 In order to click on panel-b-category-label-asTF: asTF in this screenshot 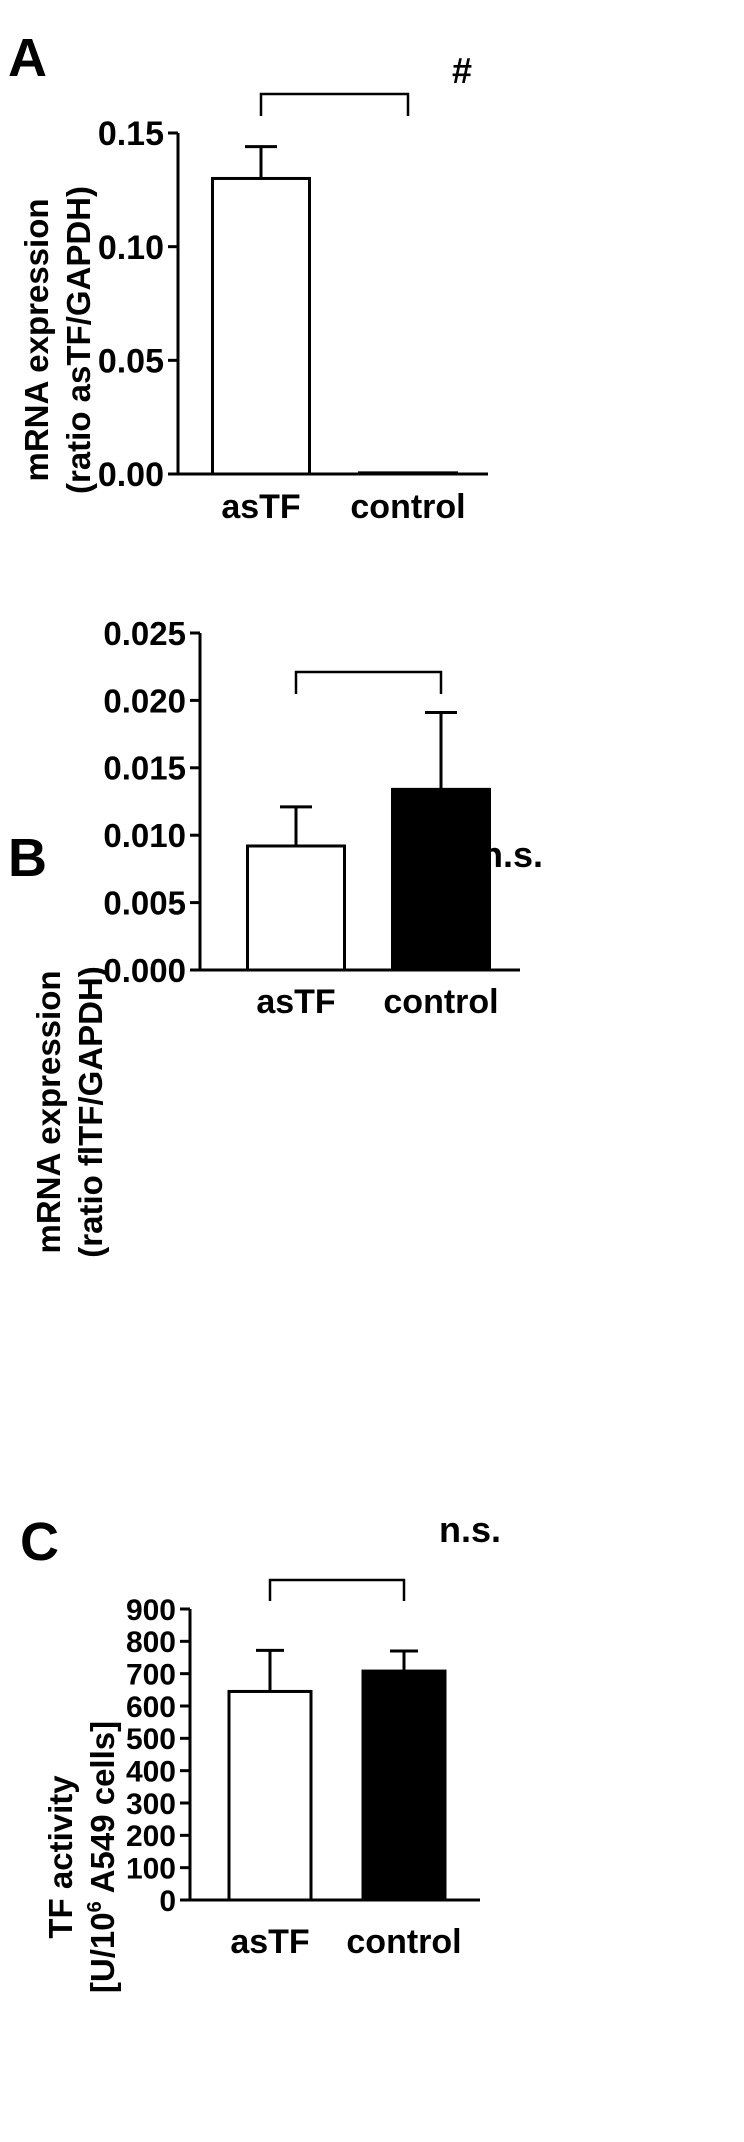, I will do `click(295, 1002)`.